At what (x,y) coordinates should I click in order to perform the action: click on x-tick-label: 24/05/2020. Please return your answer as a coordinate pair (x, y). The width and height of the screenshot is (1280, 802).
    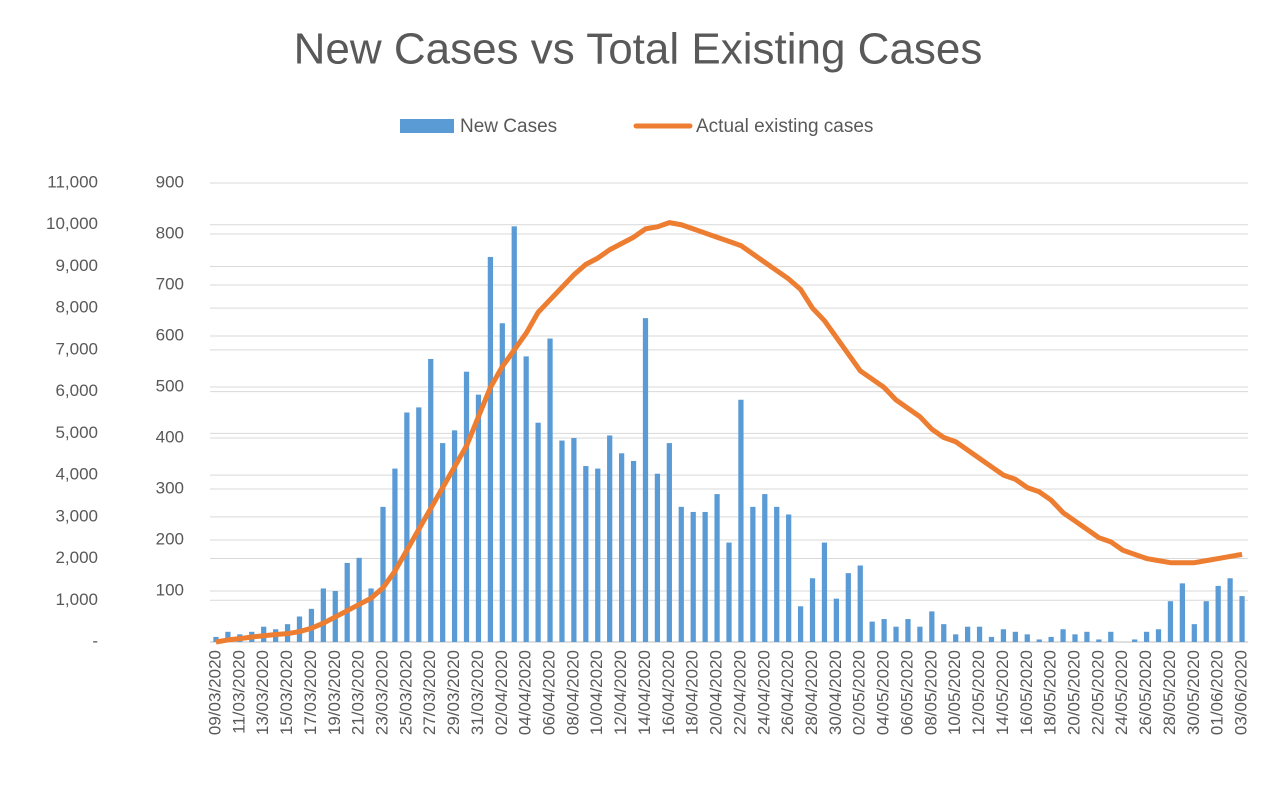
    Looking at the image, I should click on (1121, 692).